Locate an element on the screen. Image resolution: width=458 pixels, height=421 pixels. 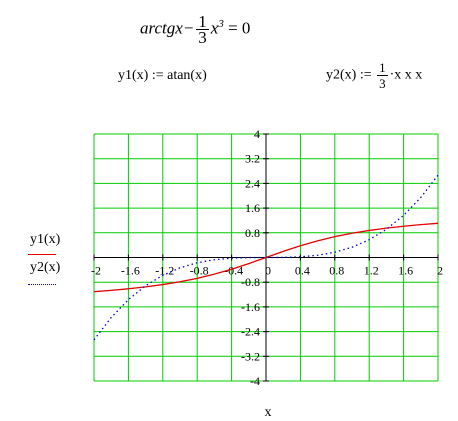
legend-y1-line is located at coordinates (42, 254).